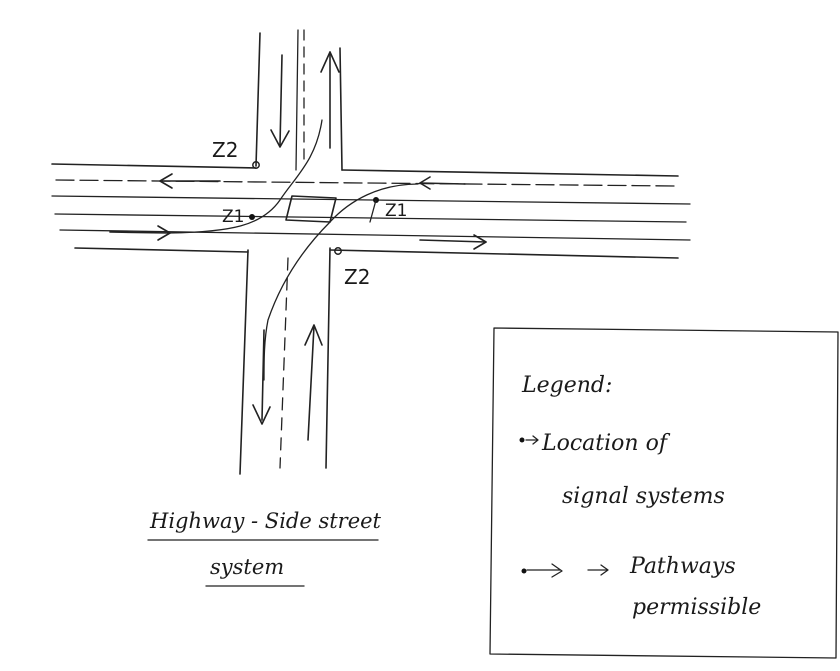 The height and width of the screenshot is (671, 840). What do you see at coordinates (140, 233) in the screenshot?
I see `arrow-highway-eastbound-west` at bounding box center [140, 233].